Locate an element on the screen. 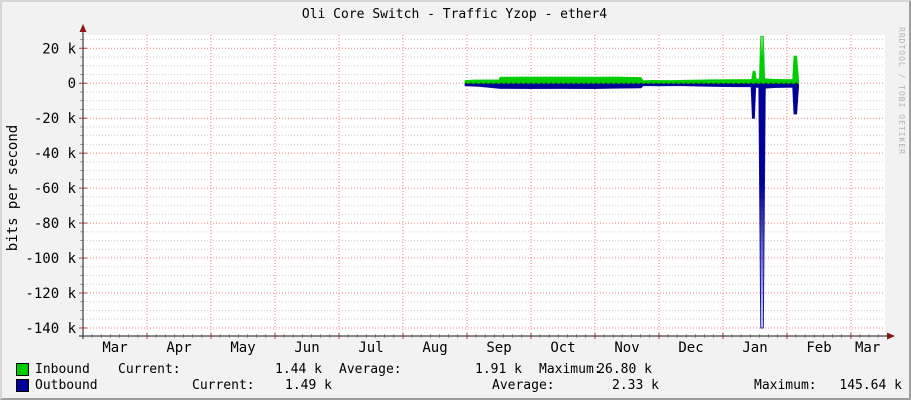 Image resolution: width=911 pixels, height=400 pixels. y-tick-label: -120 k is located at coordinates (50, 294).